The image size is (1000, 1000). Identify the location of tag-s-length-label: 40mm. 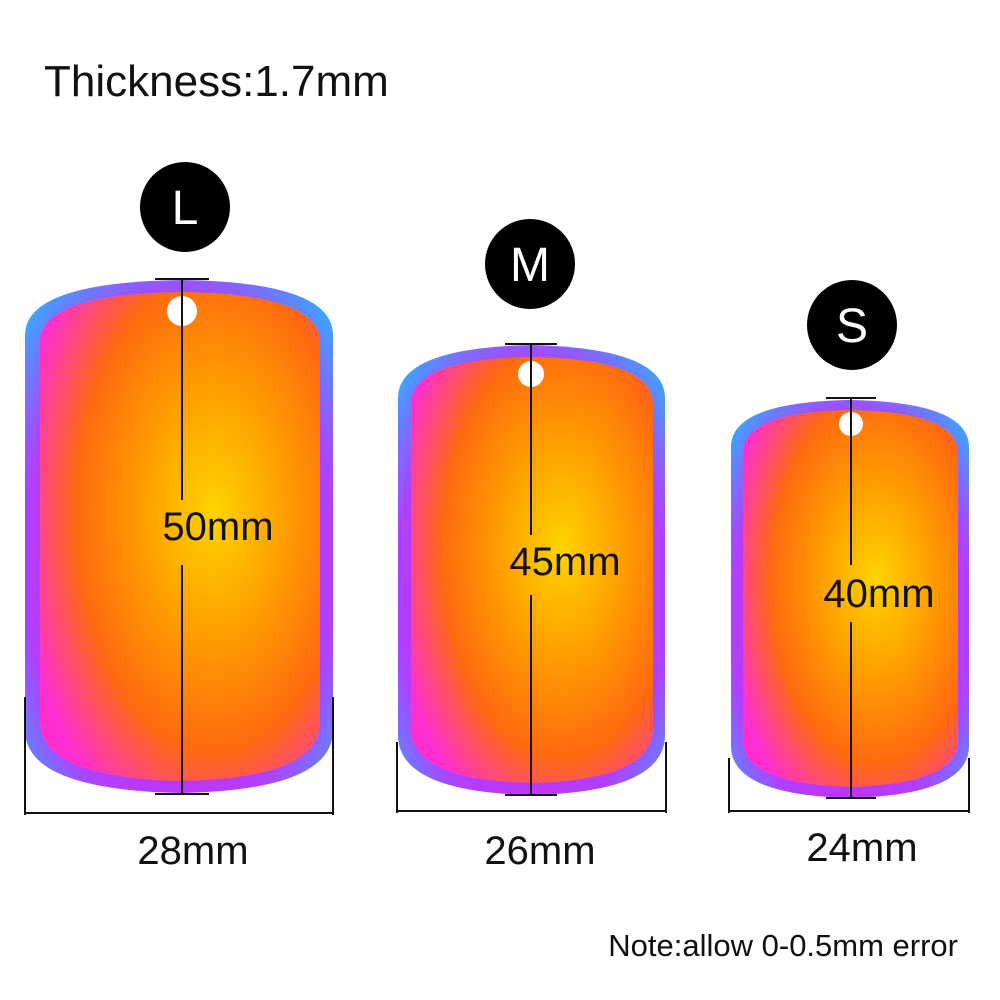
(878, 594).